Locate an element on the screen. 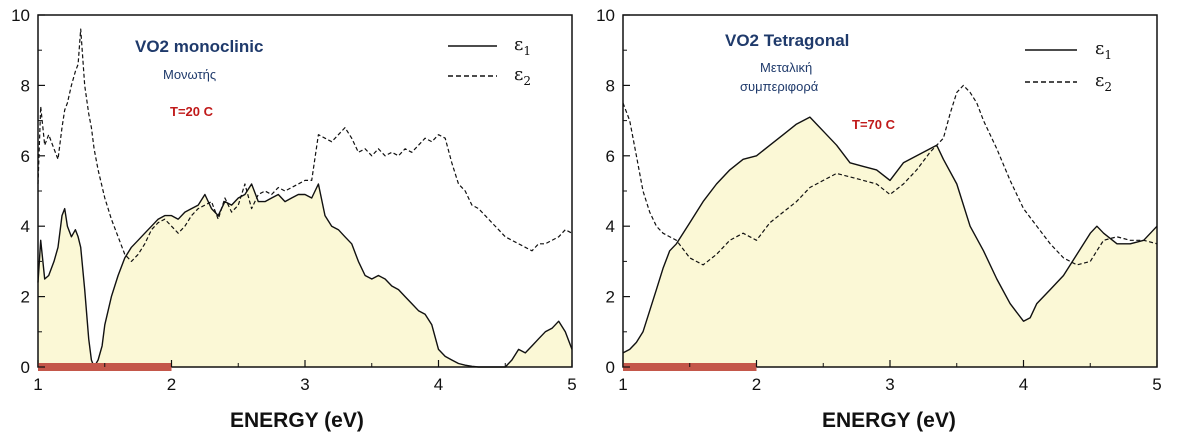 The width and height of the screenshot is (1179, 436). chart-tetragonal-legend: ε1 ε2 is located at coordinates (1068, 66).